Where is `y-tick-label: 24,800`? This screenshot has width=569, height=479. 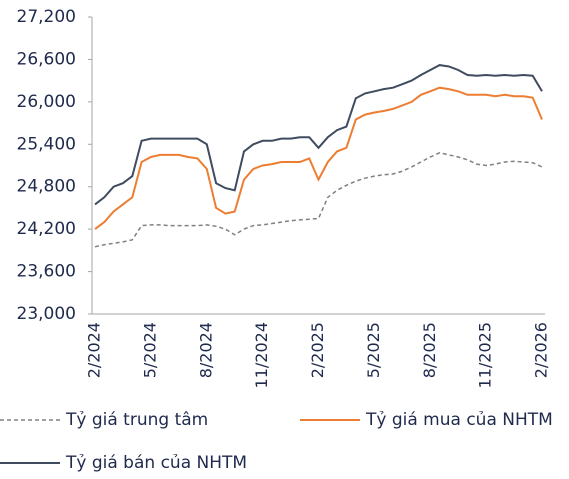
y-tick-label: 24,800 is located at coordinates (46, 187).